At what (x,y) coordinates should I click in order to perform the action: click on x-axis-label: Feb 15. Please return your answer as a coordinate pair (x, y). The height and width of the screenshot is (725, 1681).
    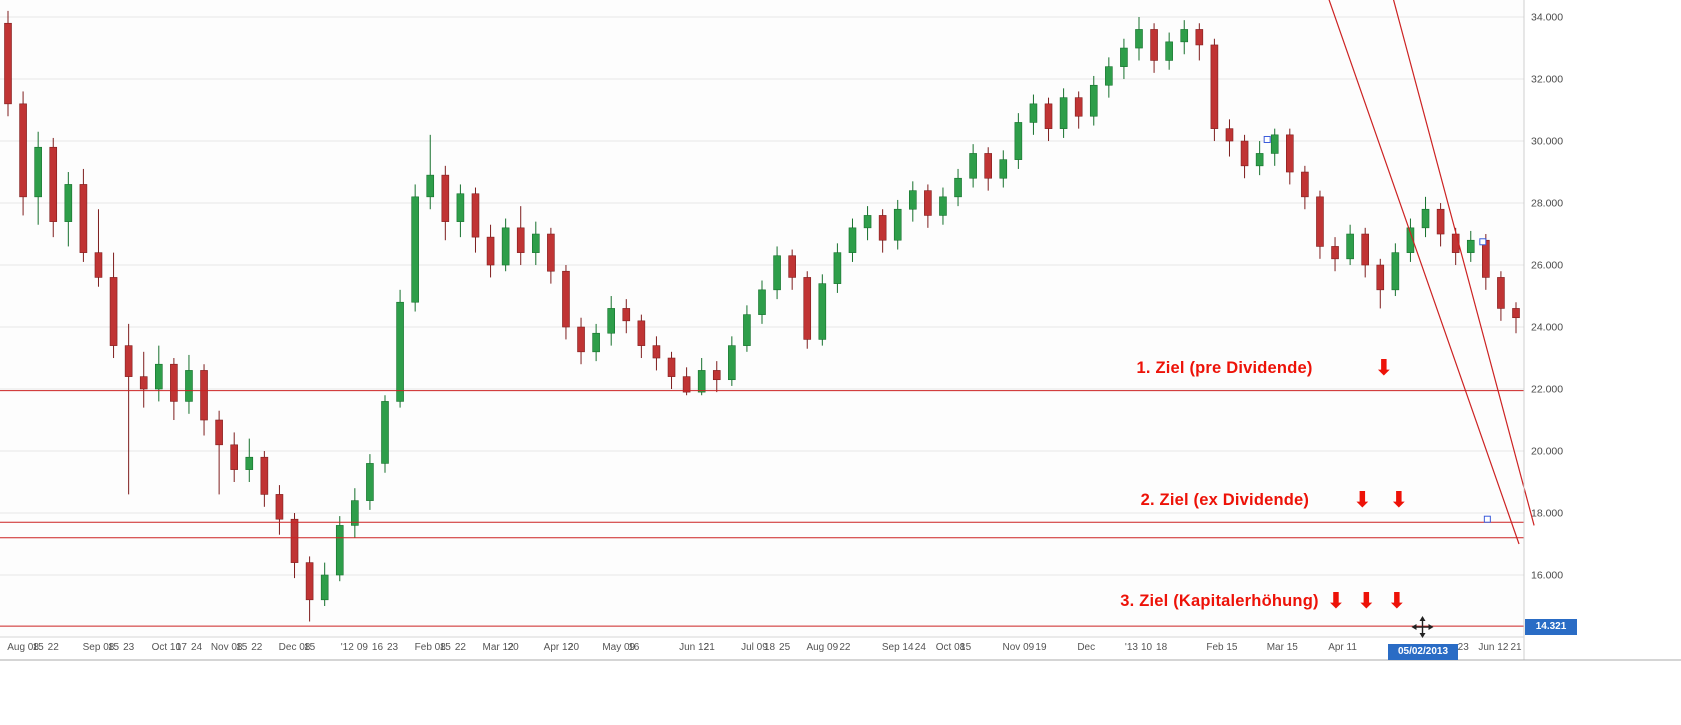
    Looking at the image, I should click on (1222, 647).